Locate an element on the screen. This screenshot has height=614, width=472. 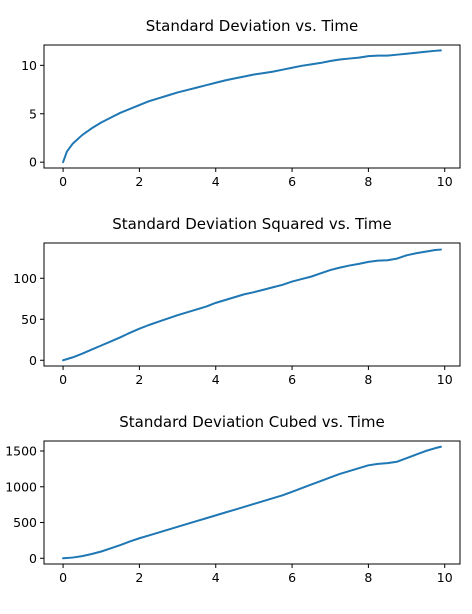
chart-title: Standard Deviation Cubed vs. Time is located at coordinates (251, 422).